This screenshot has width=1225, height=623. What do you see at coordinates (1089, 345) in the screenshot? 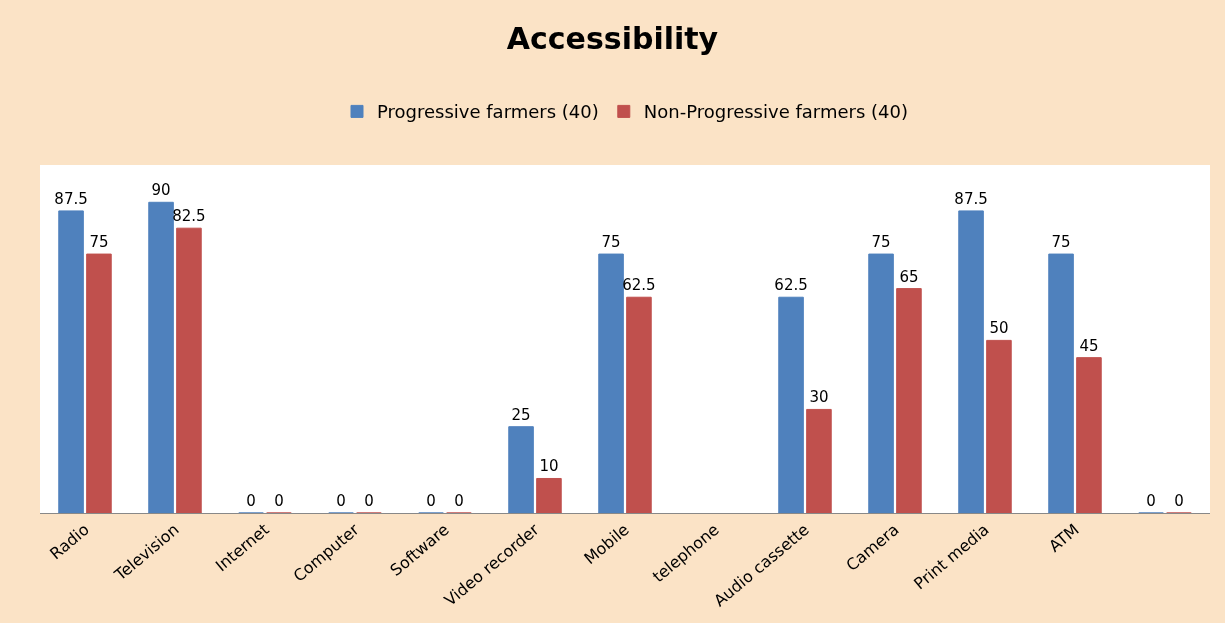
I see `data-label: 45` at bounding box center [1089, 345].